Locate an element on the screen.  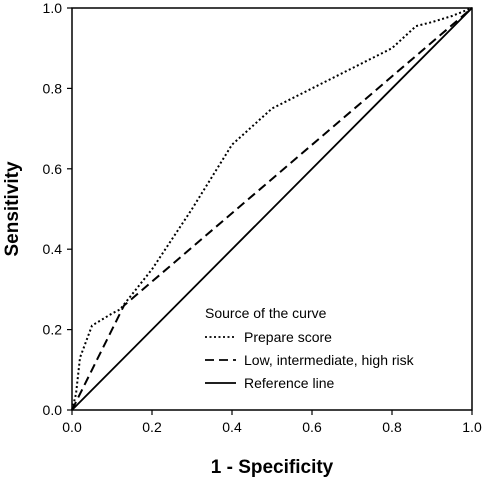
x-axis-title: 1 - Specificity is located at coordinates (272, 467).